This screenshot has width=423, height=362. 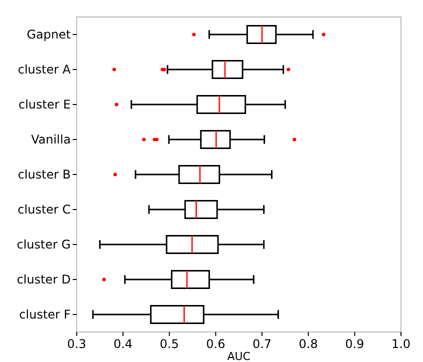 I want to click on y-tick-label: Gapnet, so click(x=48, y=35).